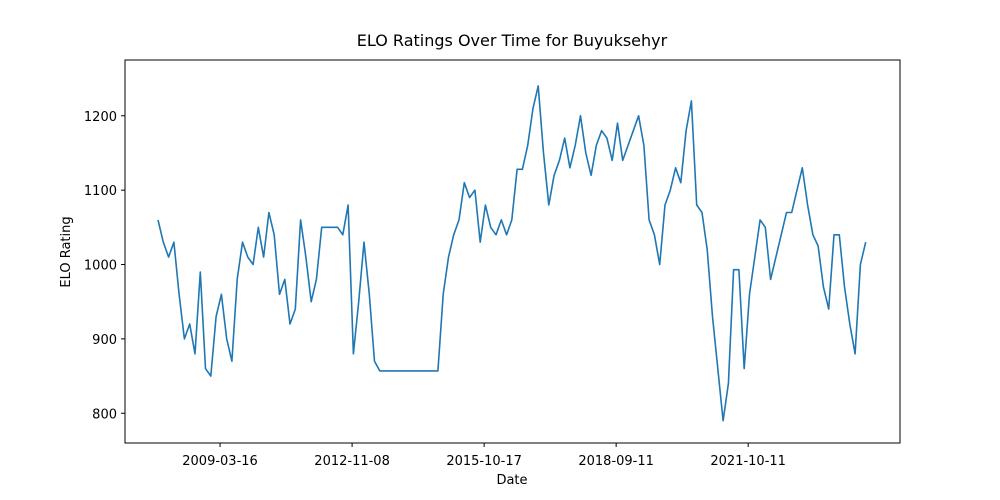 The width and height of the screenshot is (1000, 500). What do you see at coordinates (352, 461) in the screenshot?
I see `x-tick-label: 2012-11-08` at bounding box center [352, 461].